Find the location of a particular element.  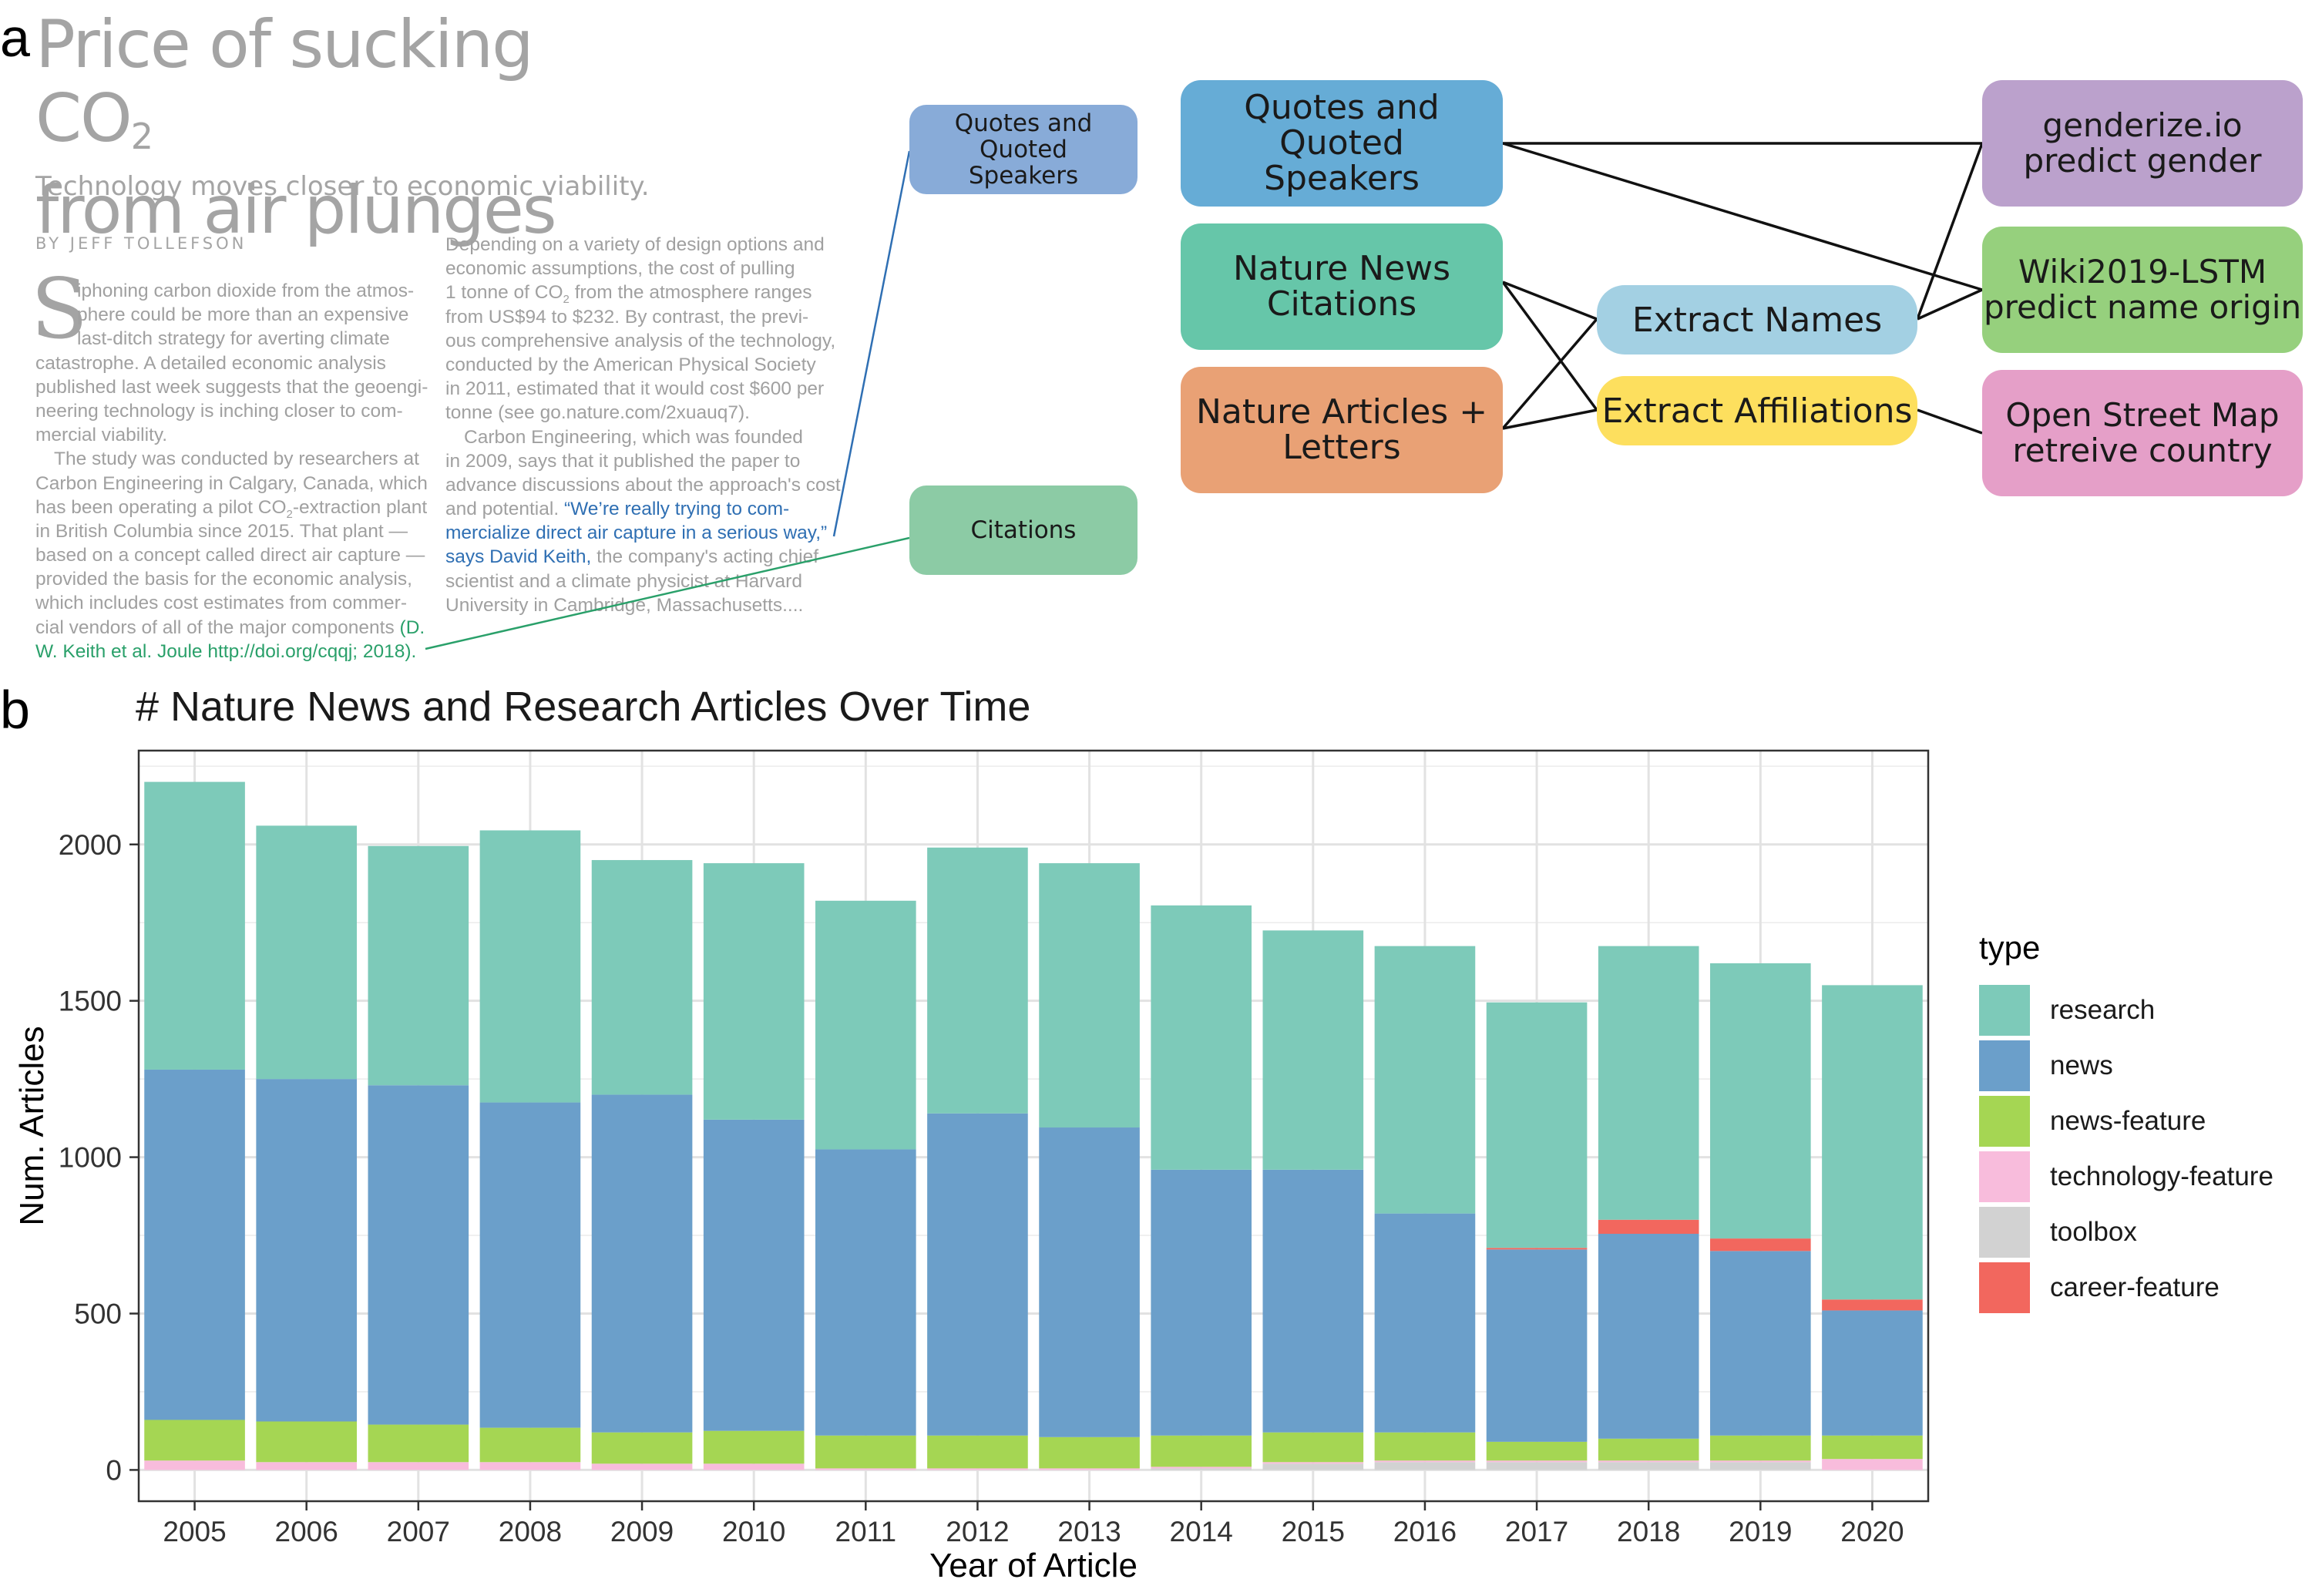

x-tick-label: 2005 is located at coordinates (194, 1532).